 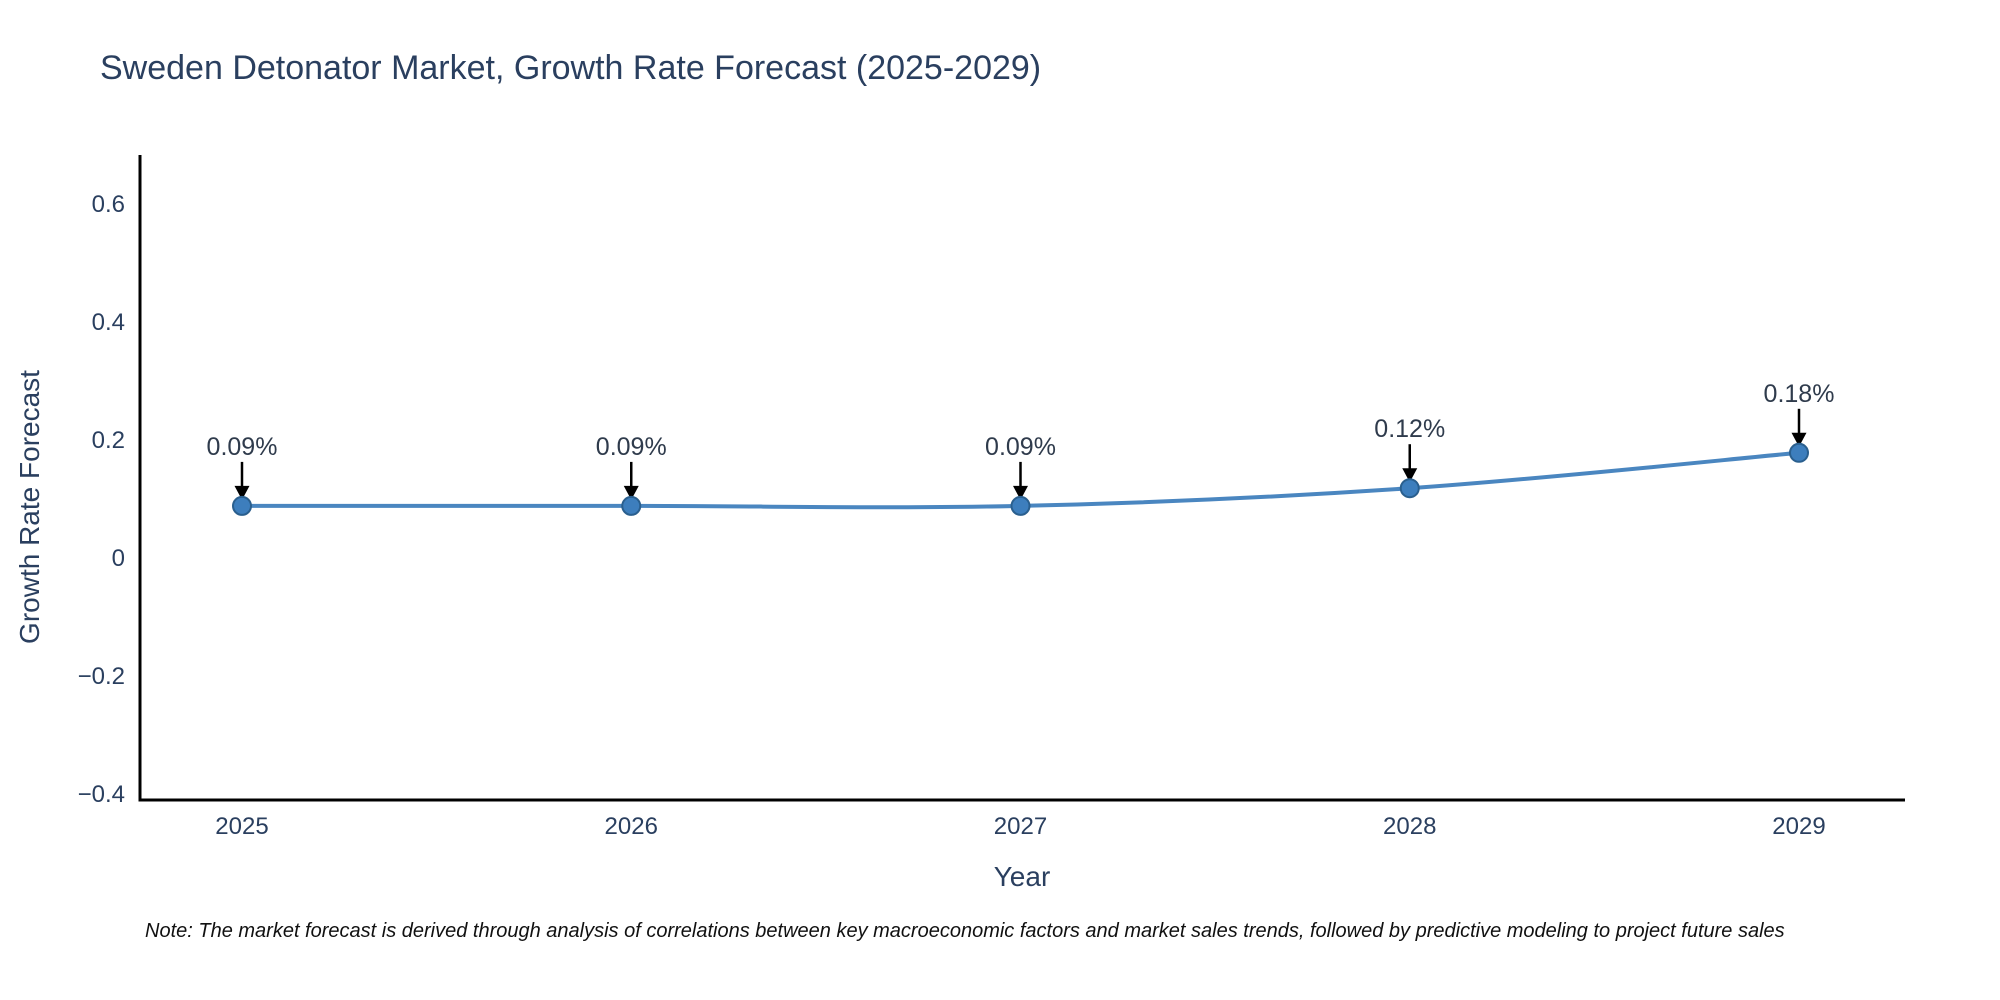 What do you see at coordinates (1799, 826) in the screenshot?
I see `x-tick-label: 2029` at bounding box center [1799, 826].